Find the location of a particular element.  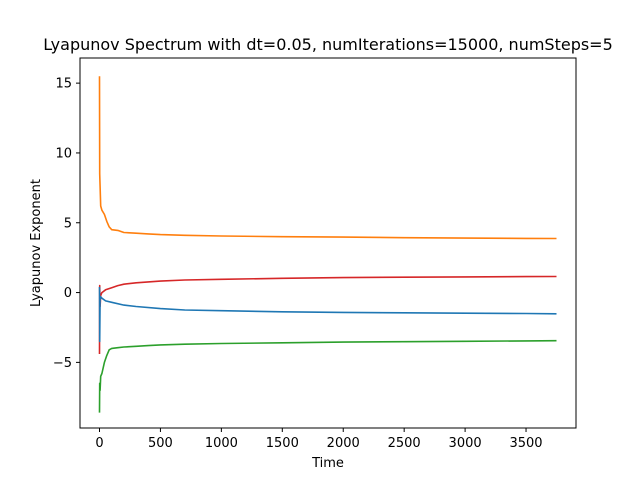

x-tick-label: 500 is located at coordinates (160, 443).